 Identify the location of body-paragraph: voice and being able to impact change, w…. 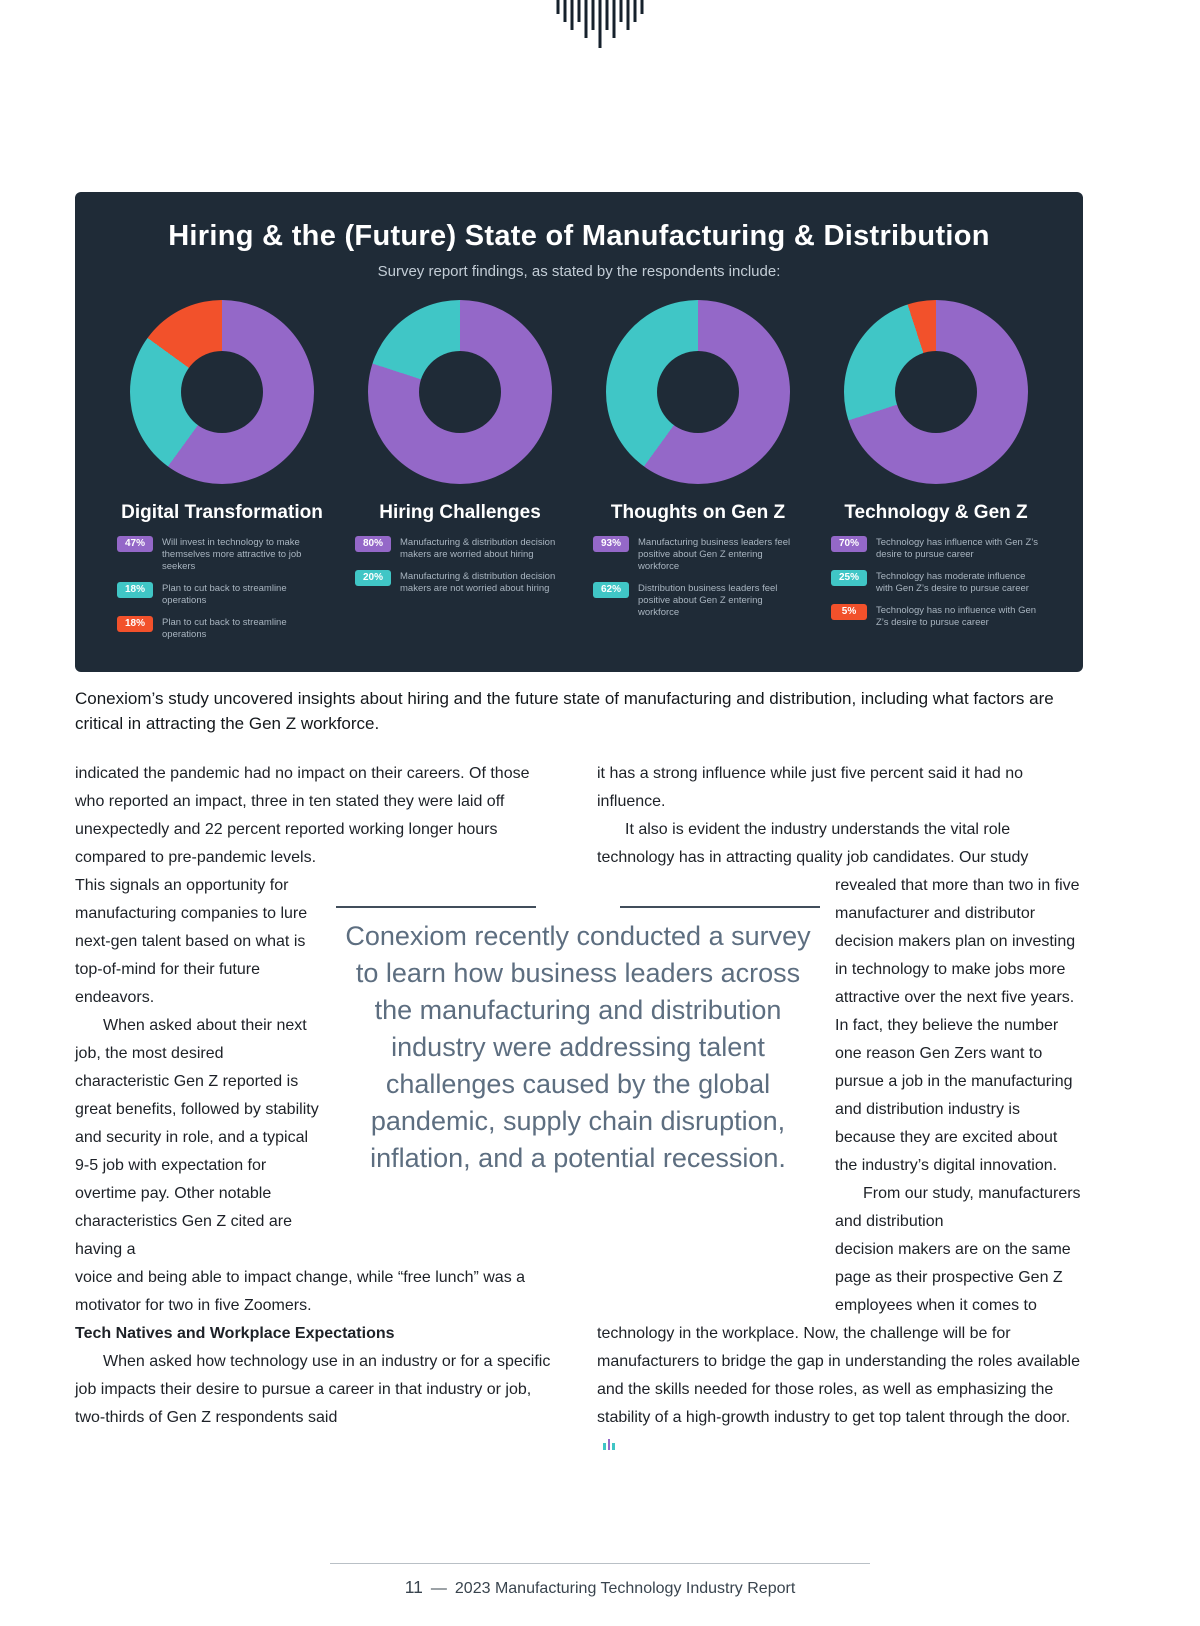
(300, 1291).